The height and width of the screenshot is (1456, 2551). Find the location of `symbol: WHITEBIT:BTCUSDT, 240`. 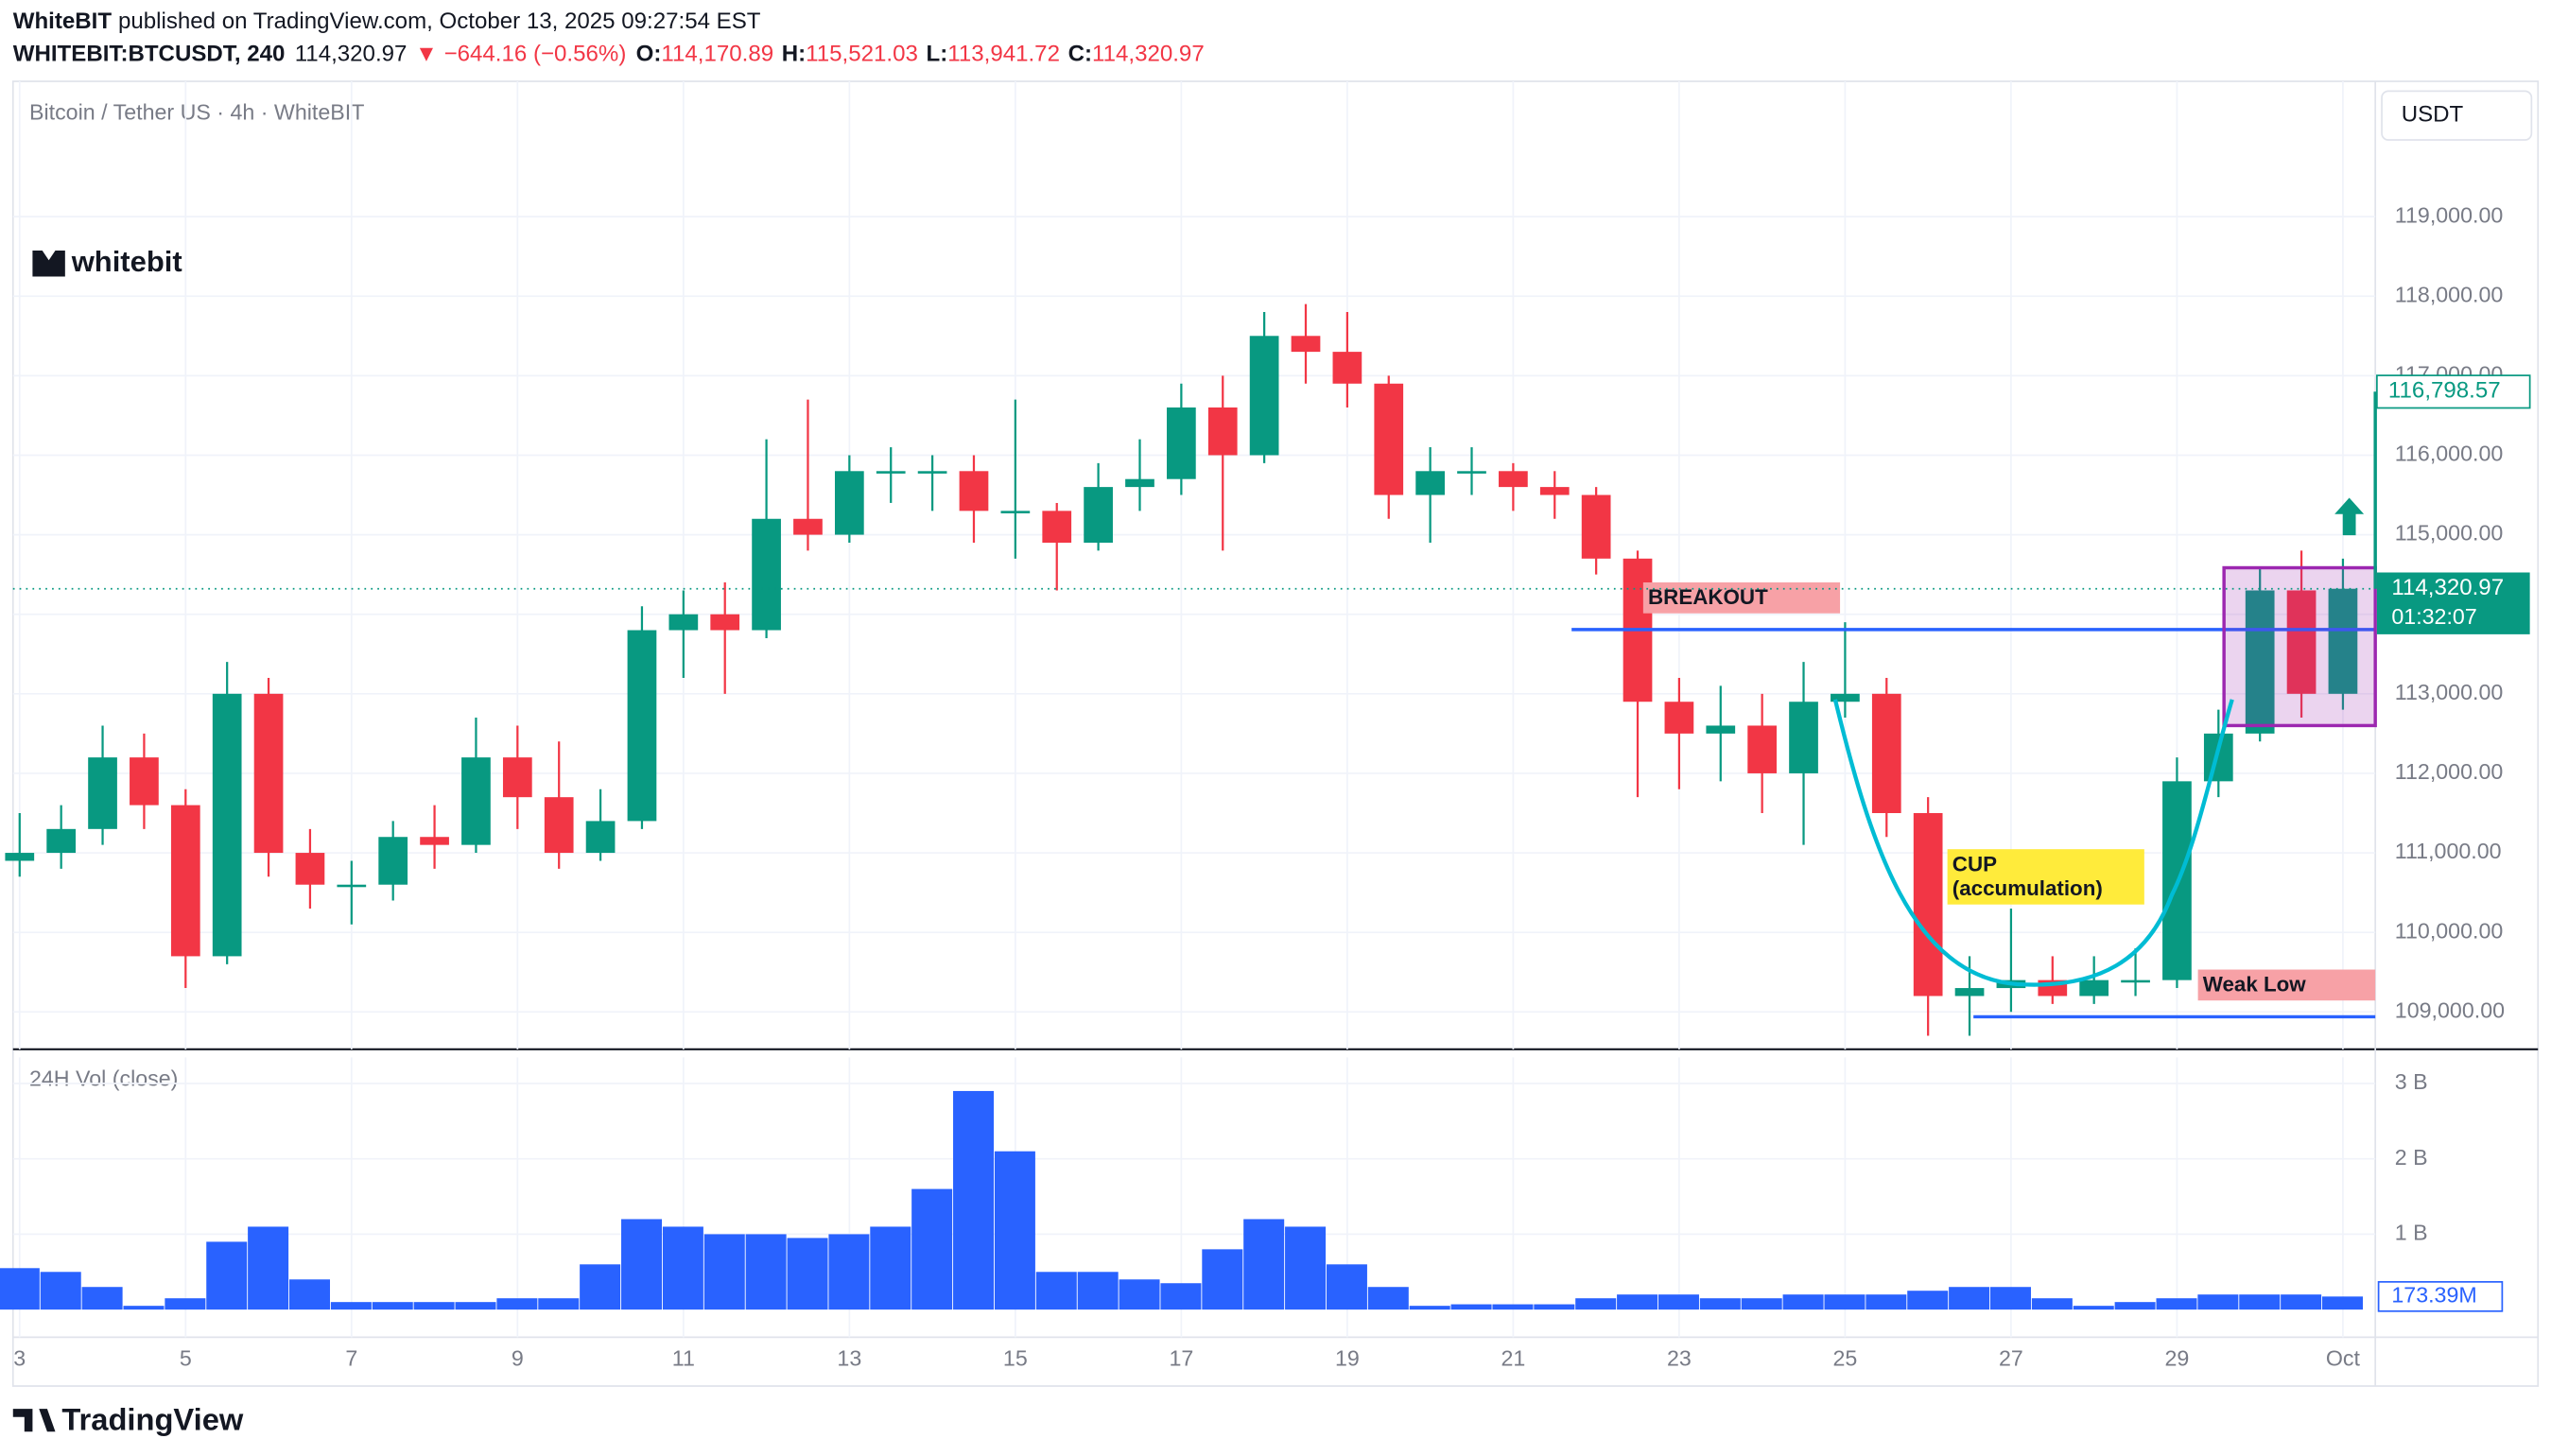

symbol: WHITEBIT:BTCUSDT, 240 is located at coordinates (149, 54).